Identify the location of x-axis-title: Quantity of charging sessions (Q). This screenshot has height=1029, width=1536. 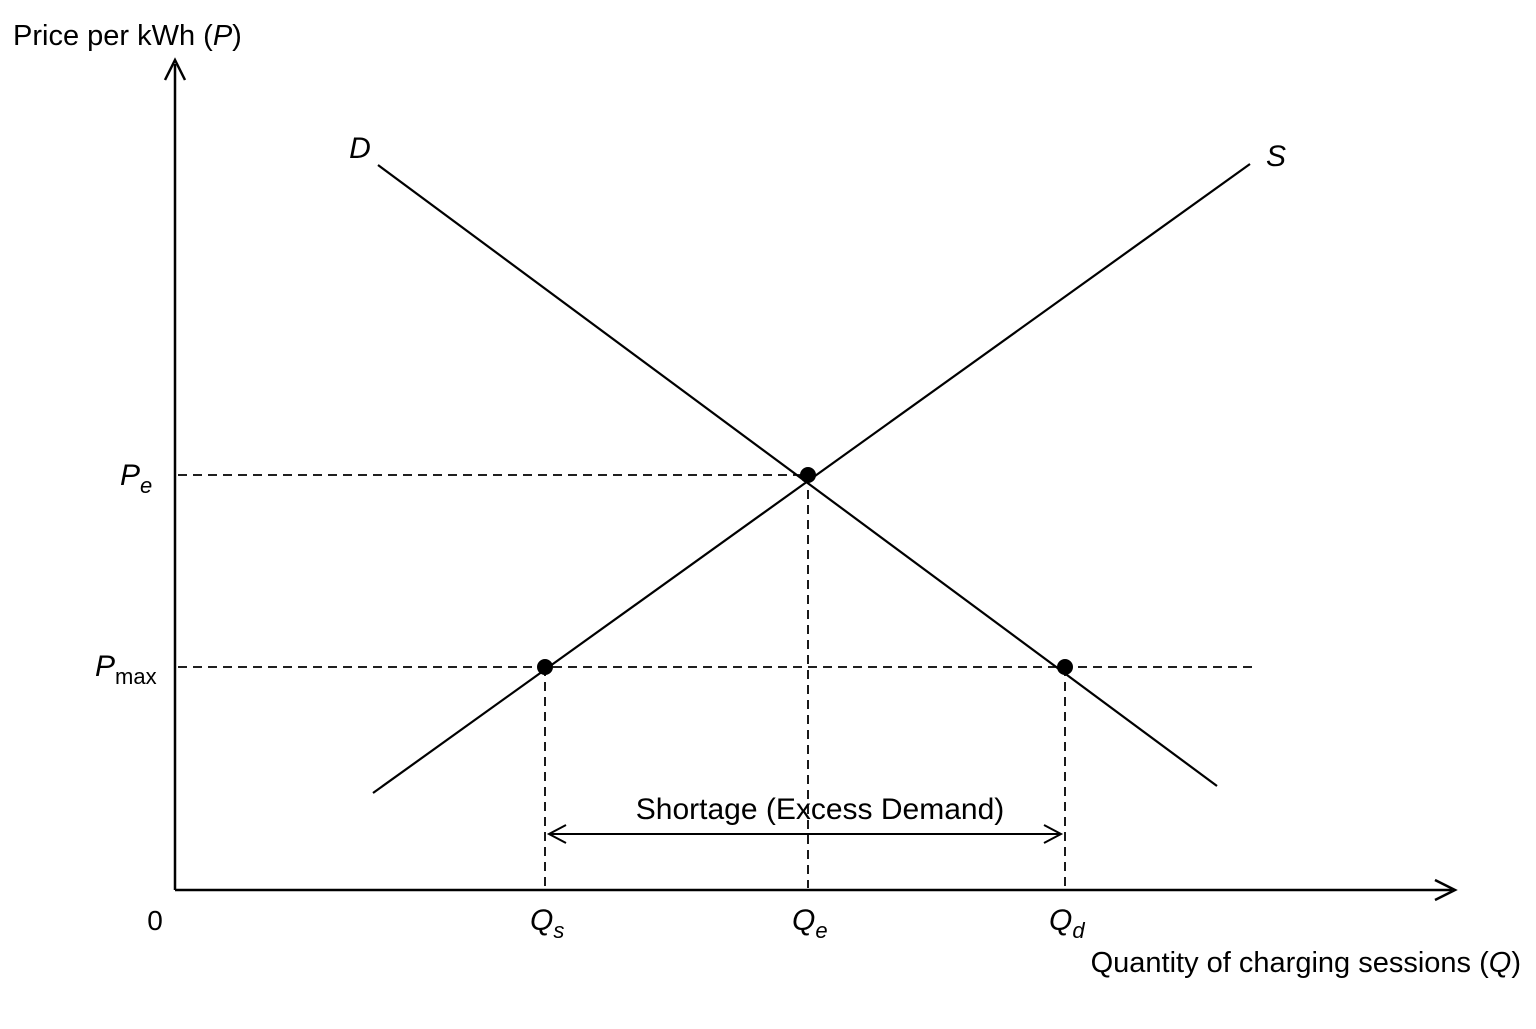
(1306, 963).